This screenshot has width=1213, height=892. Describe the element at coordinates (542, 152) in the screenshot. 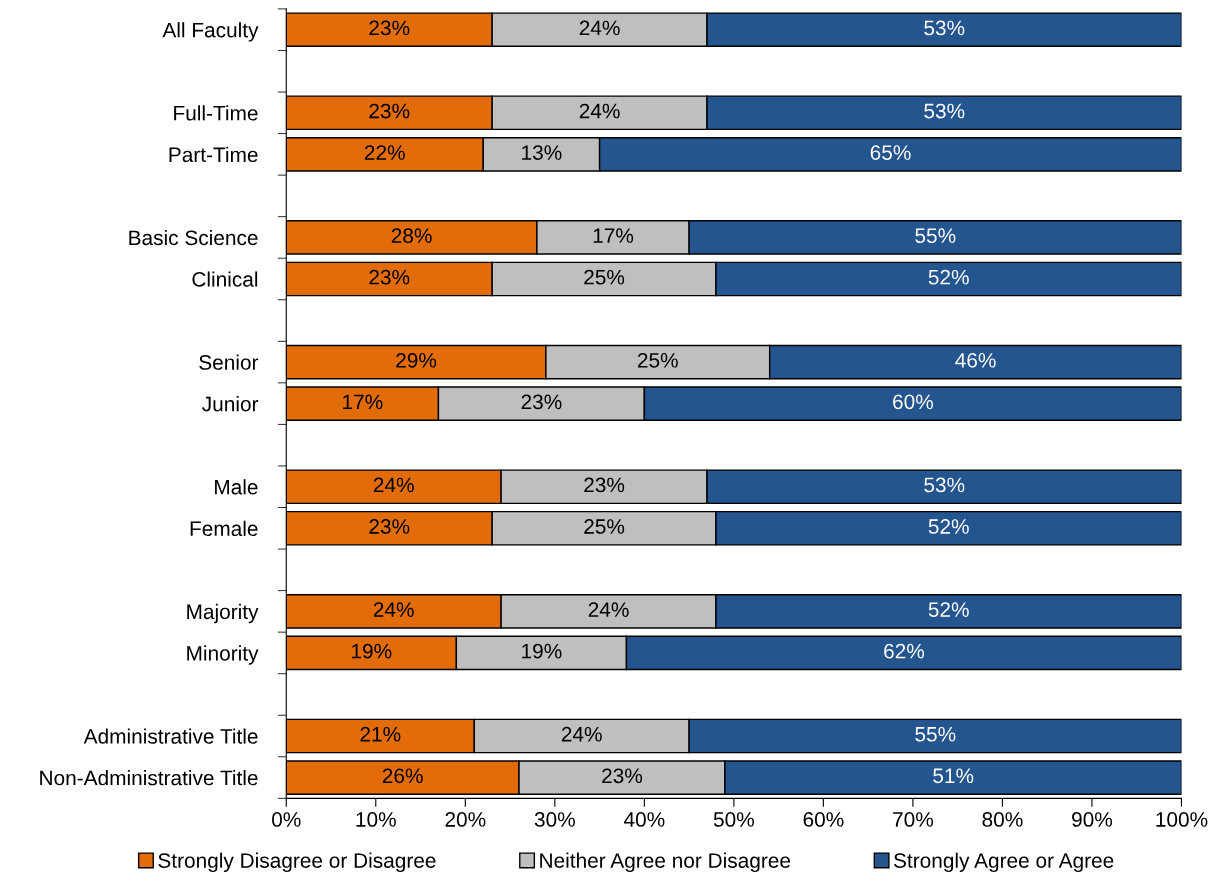

I see `data-label: 13%` at that location.